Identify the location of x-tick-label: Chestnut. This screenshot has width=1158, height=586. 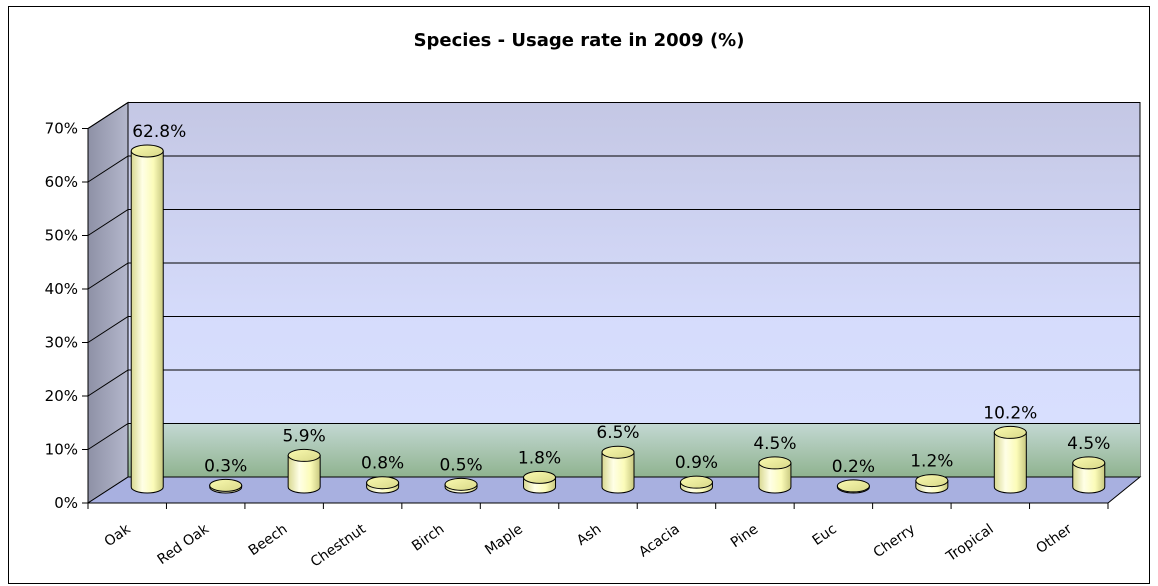
(338, 546).